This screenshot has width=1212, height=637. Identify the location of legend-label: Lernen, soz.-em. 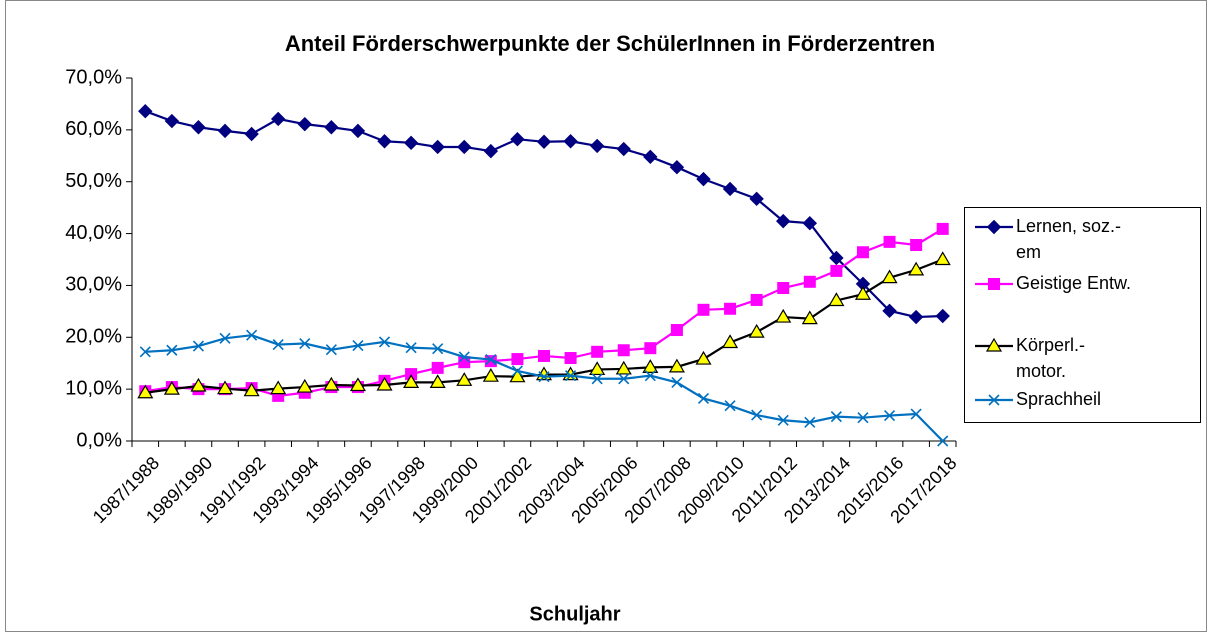
(1068, 239).